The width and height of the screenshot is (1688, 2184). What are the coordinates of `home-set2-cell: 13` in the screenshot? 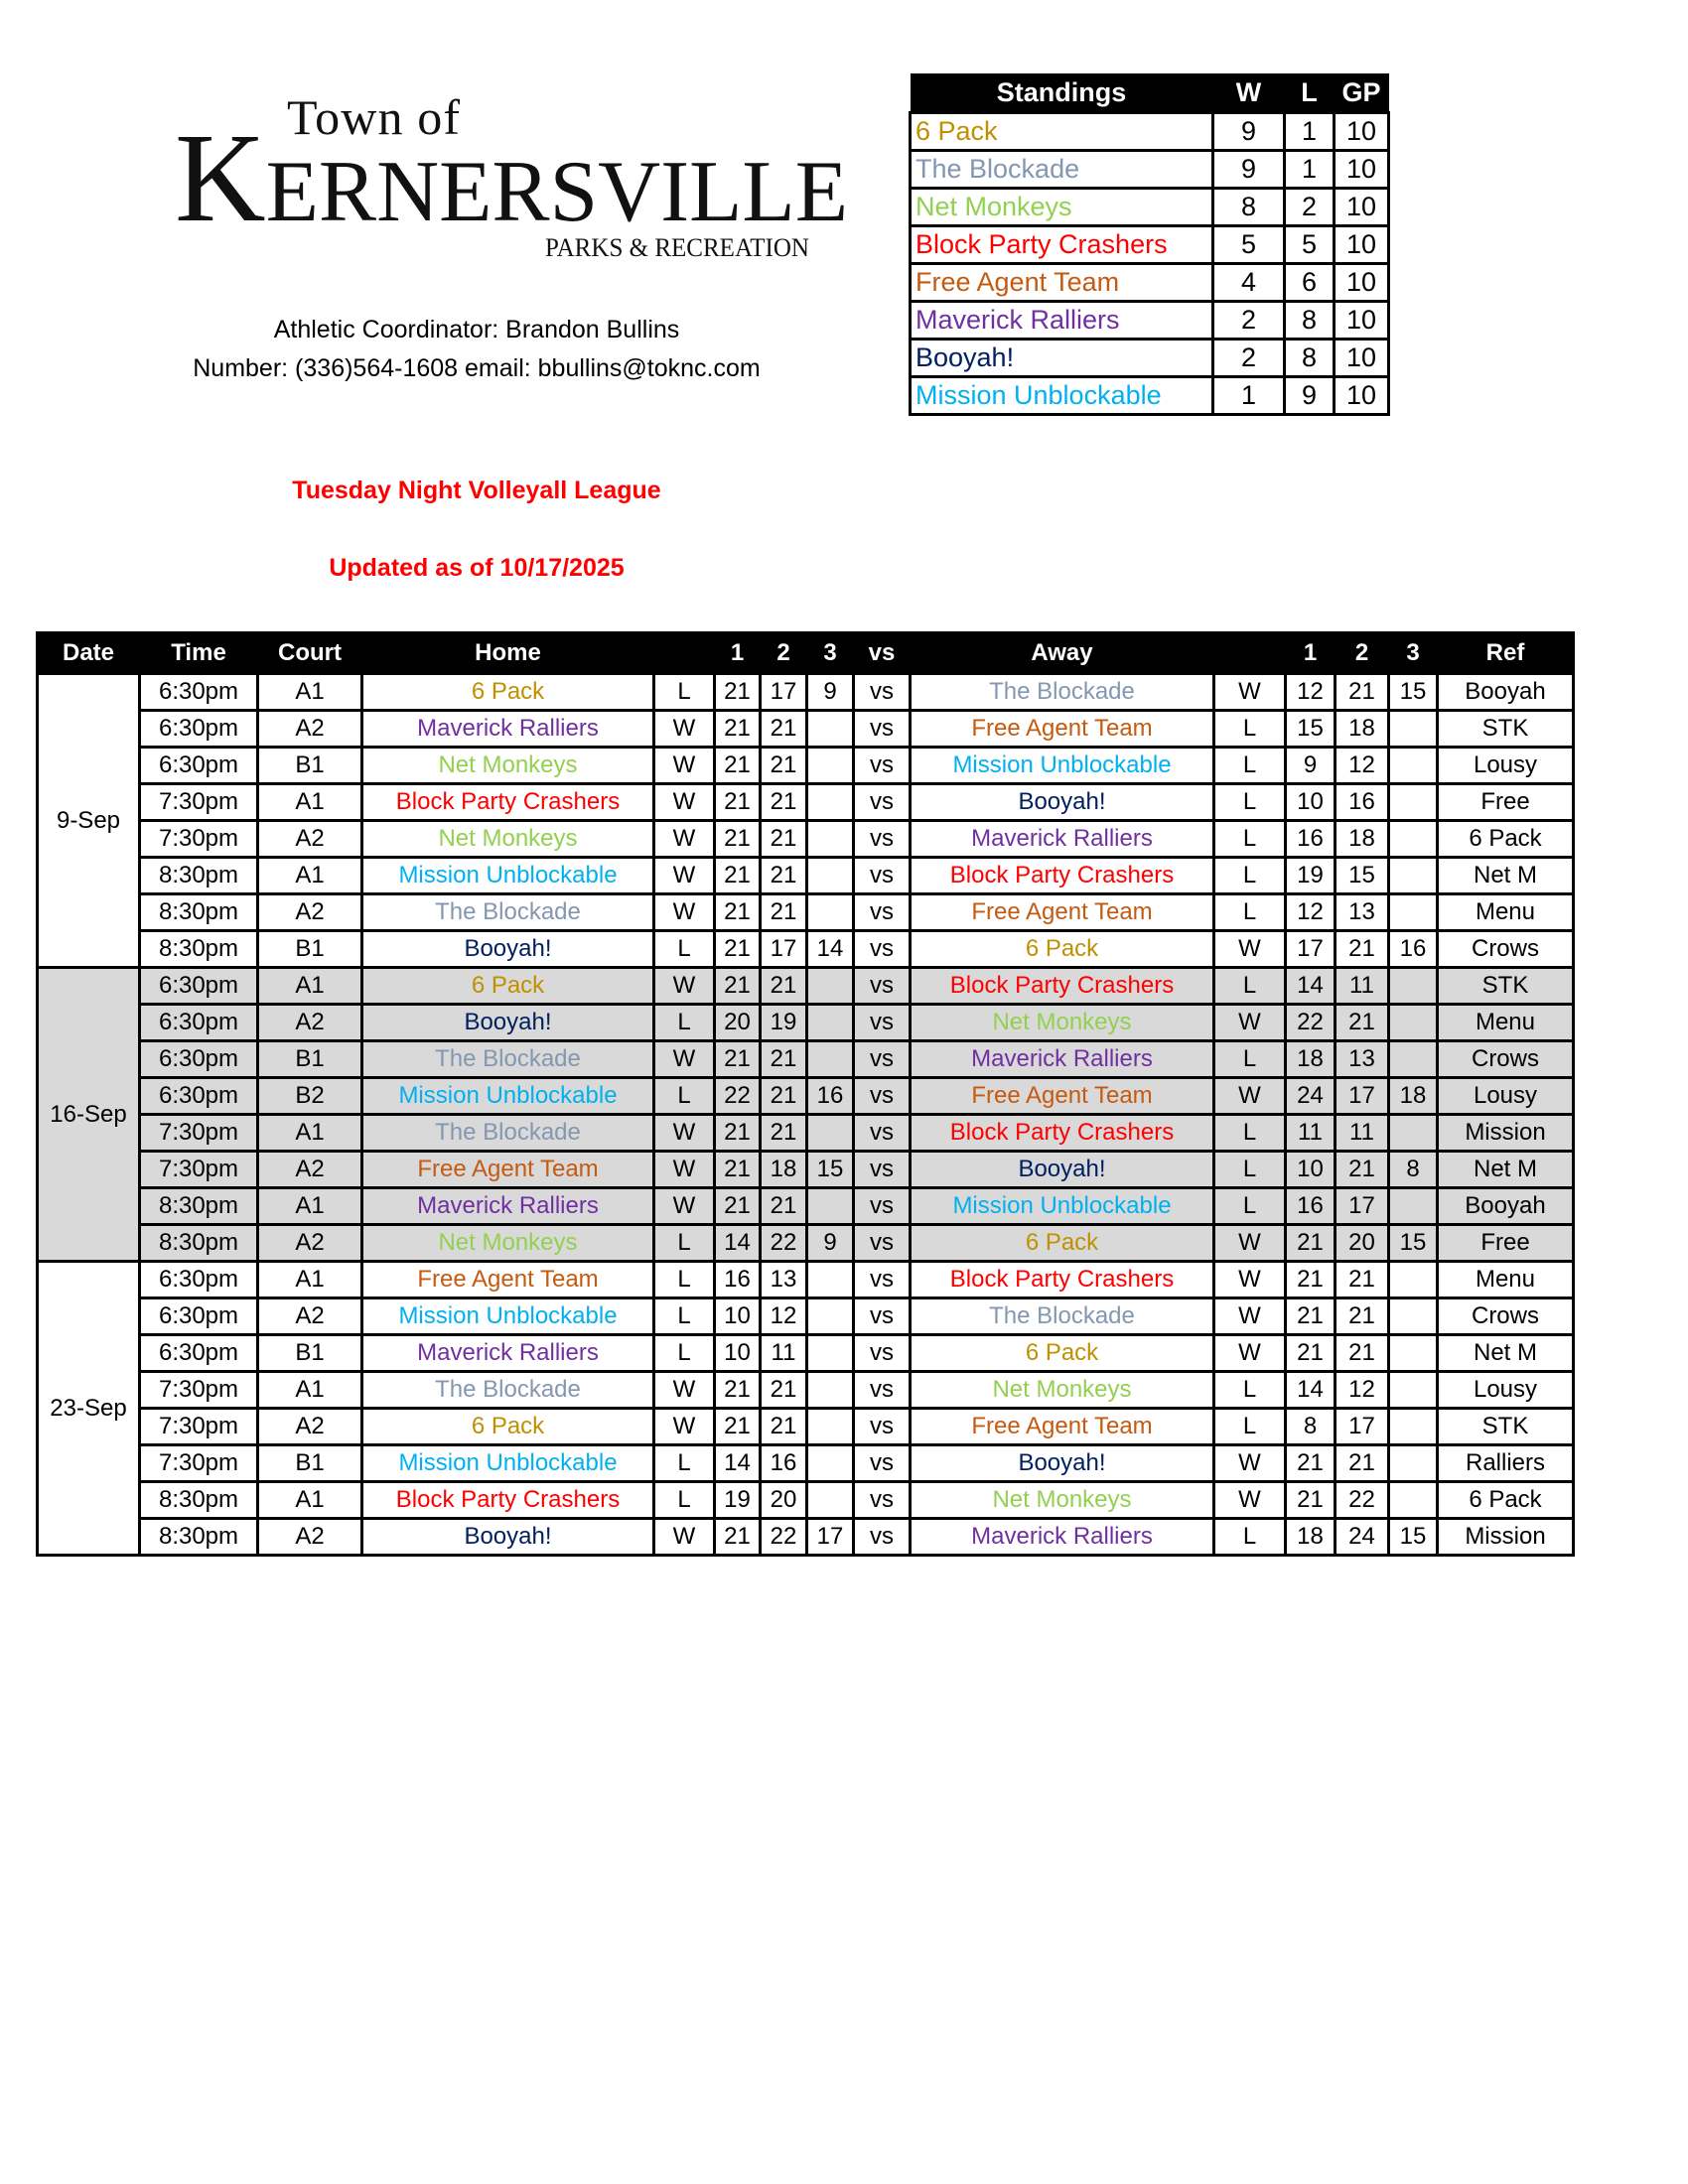 It's located at (783, 1279).